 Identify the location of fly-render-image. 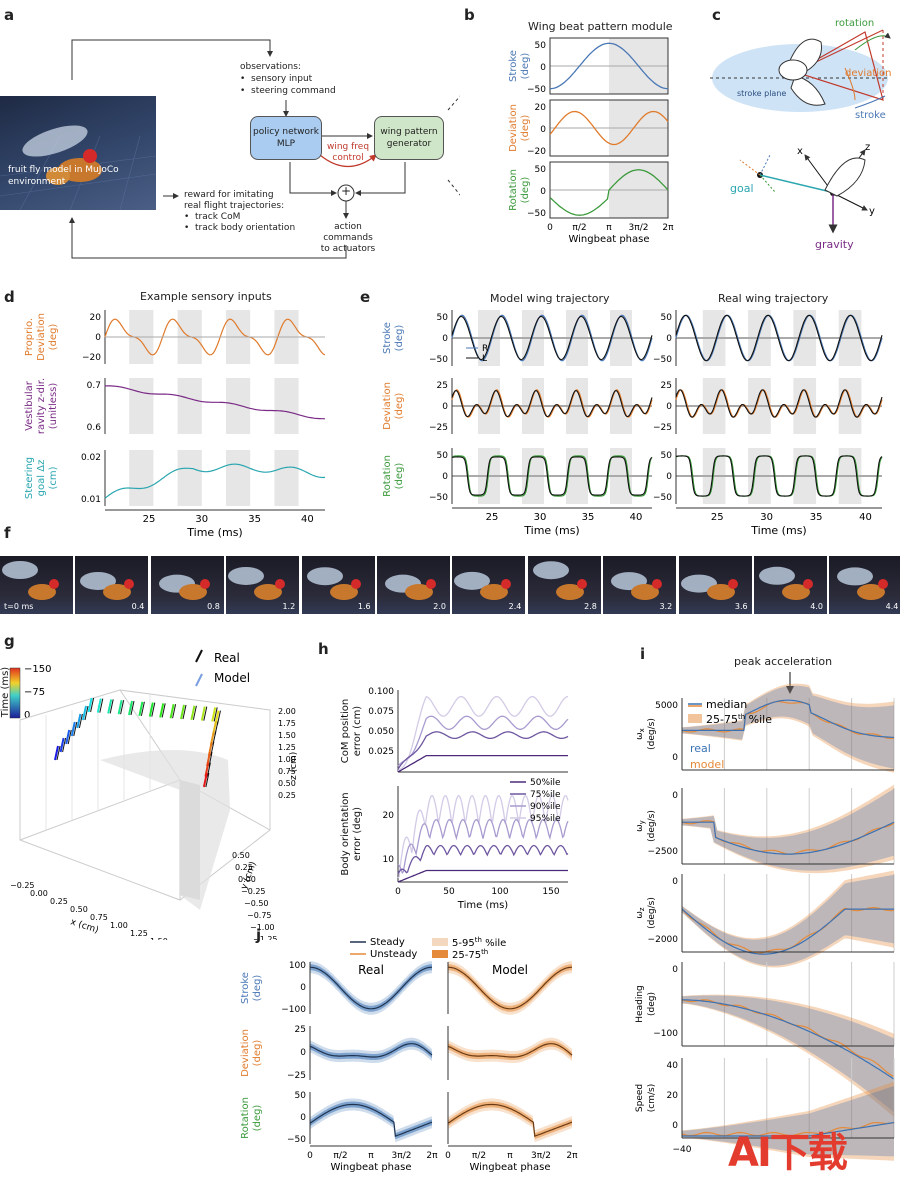
(78, 167).